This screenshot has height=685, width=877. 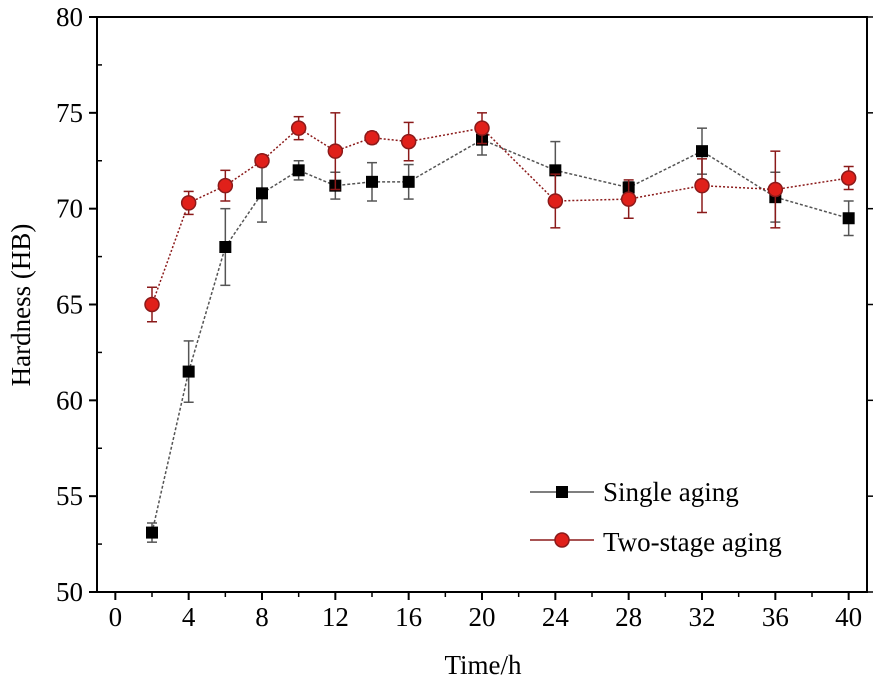 What do you see at coordinates (116, 617) in the screenshot?
I see `x-tick-label: 0` at bounding box center [116, 617].